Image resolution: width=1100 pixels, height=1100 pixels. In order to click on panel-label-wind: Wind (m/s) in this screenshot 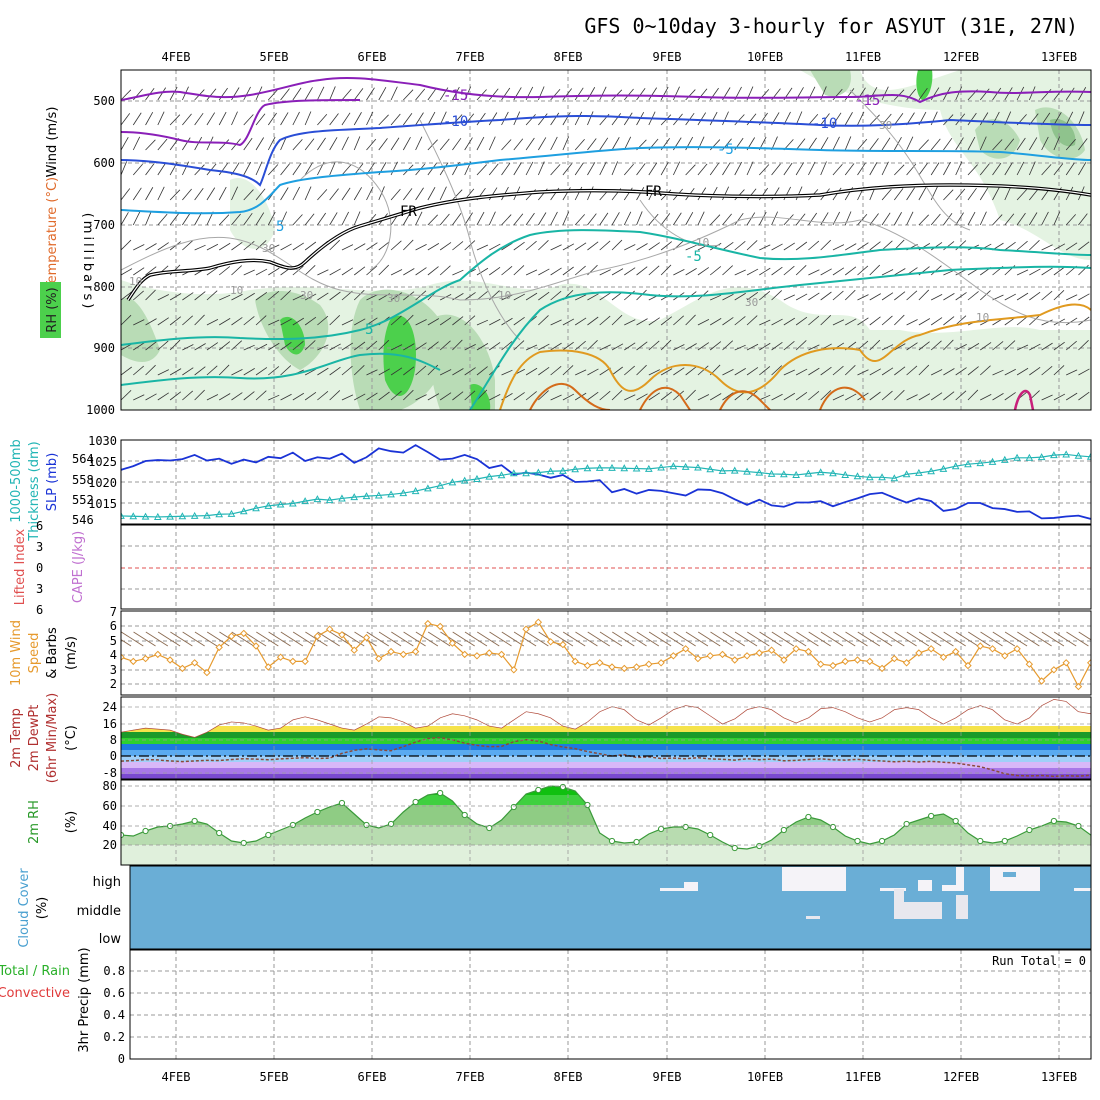, I will do `click(52, 142)`.